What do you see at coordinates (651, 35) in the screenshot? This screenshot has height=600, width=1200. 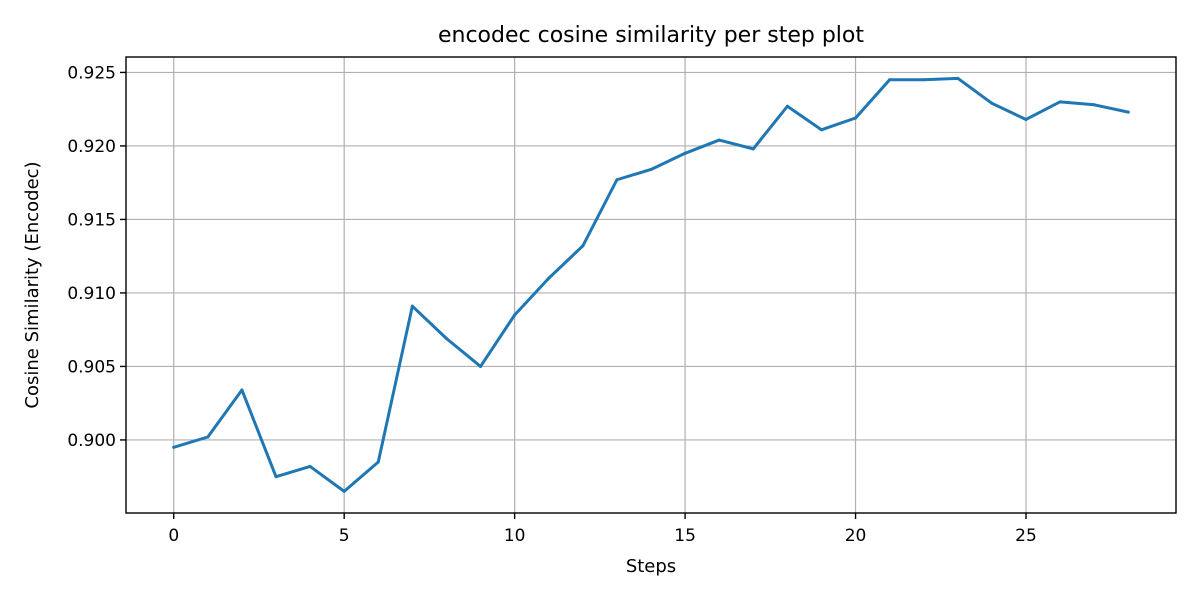 I see `chart-title: encodec cosine similarity per step plot` at bounding box center [651, 35].